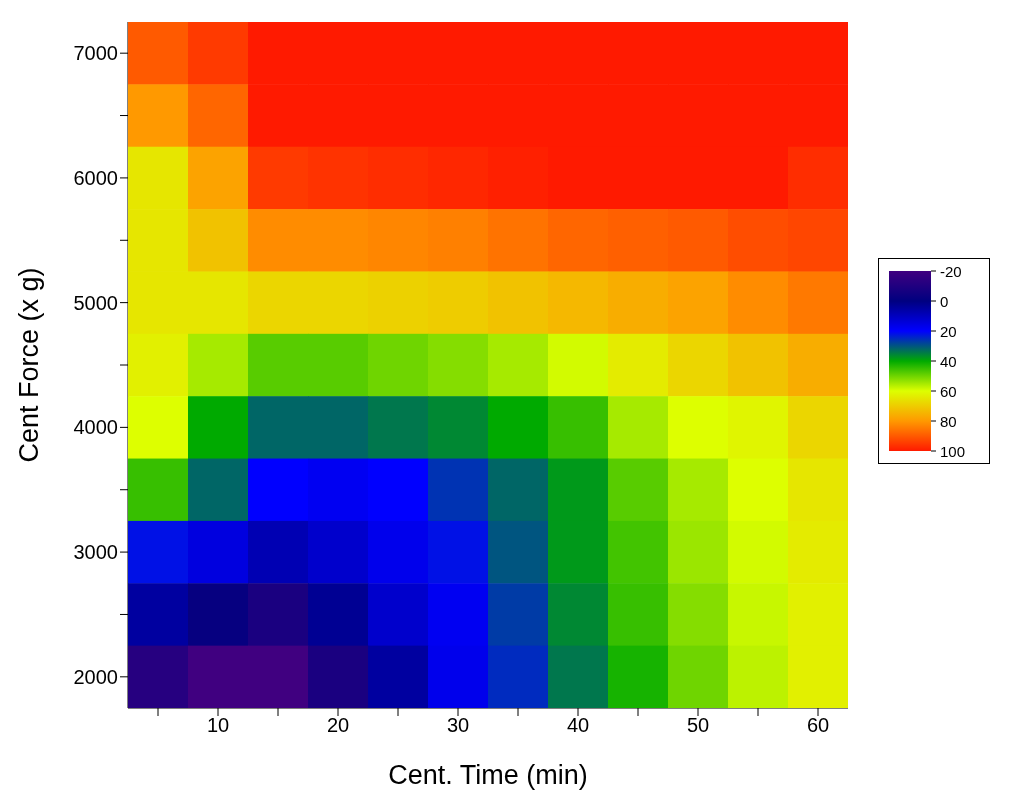 This screenshot has height=801, width=1009. I want to click on color-bar-label: -20, so click(951, 271).